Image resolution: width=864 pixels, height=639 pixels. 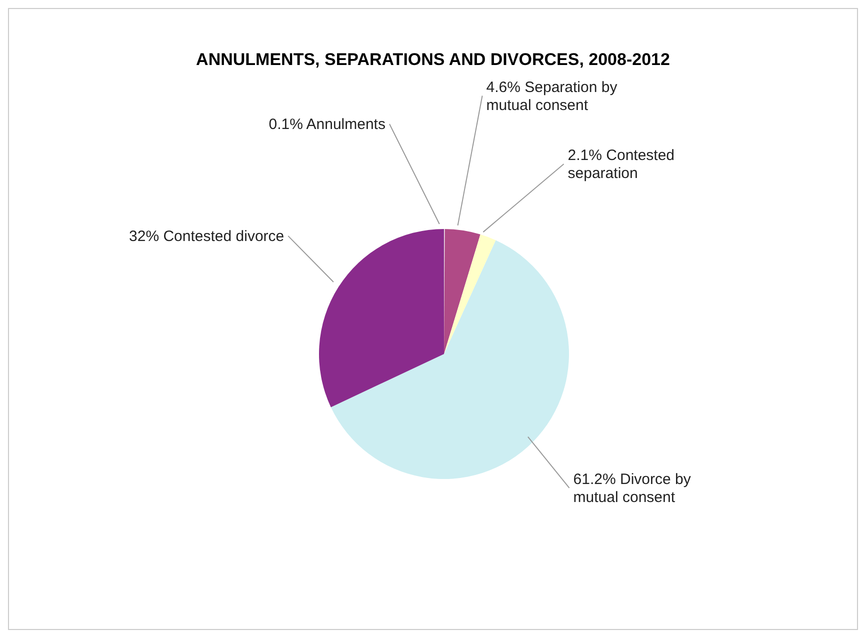 What do you see at coordinates (552, 96) in the screenshot?
I see `slice-label: 4.6% Separation by mutual consent` at bounding box center [552, 96].